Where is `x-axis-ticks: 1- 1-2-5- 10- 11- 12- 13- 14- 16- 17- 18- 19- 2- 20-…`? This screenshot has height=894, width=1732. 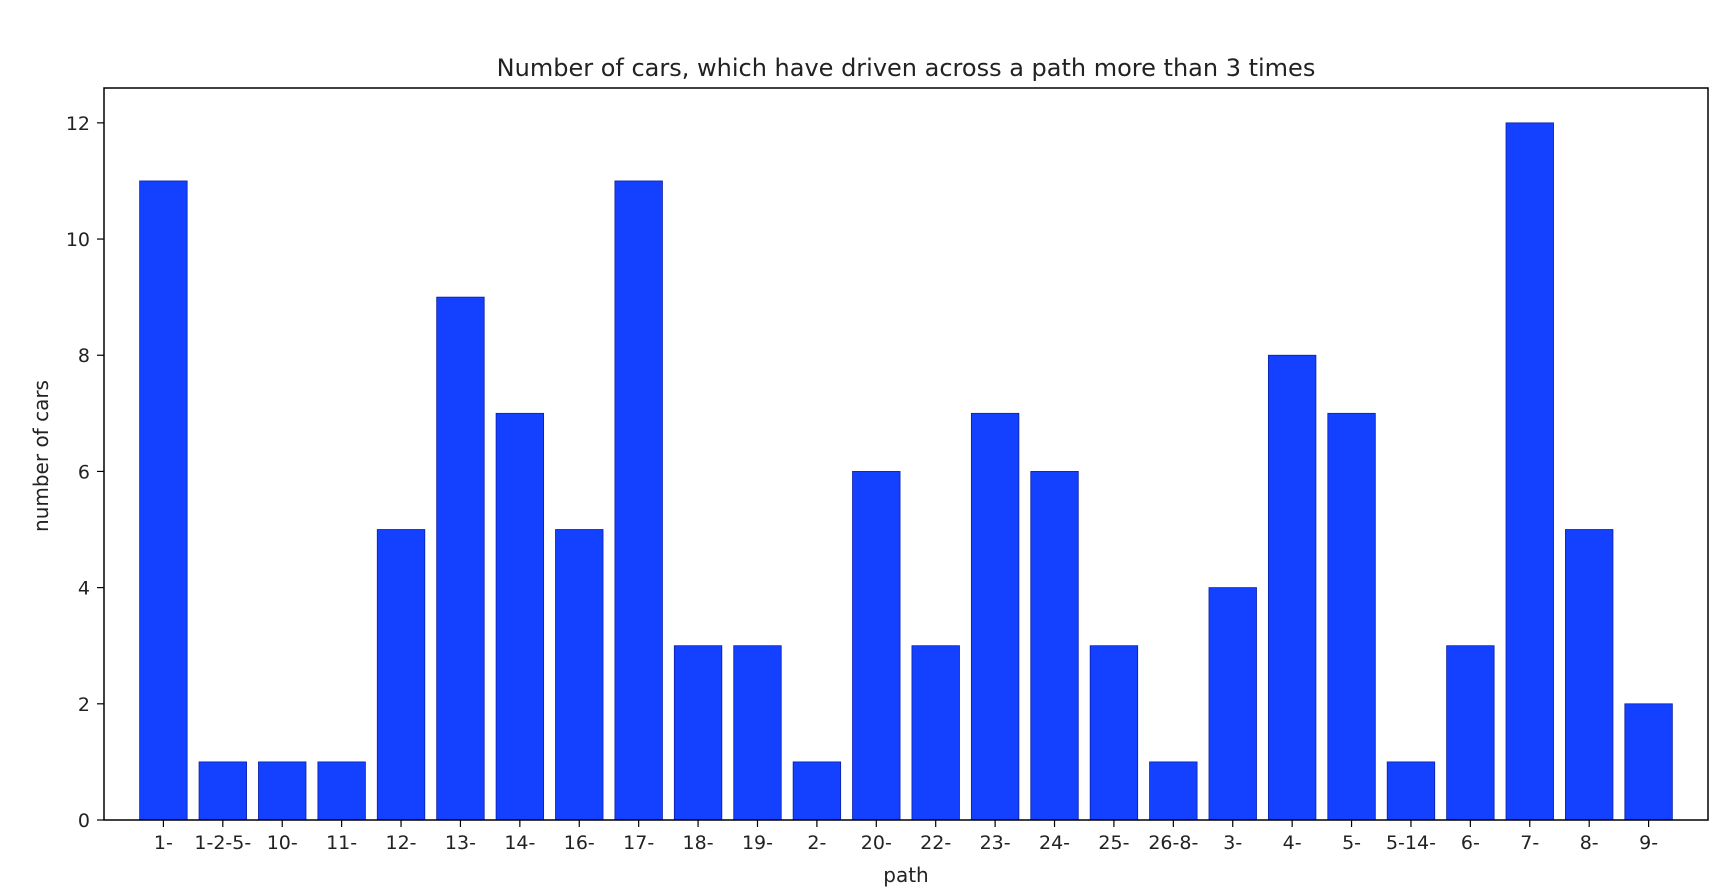
x-axis-ticks: 1- 1-2-5- 10- 11- 12- 13- 14- 16- 17- 18- 19- 2- 20-… is located at coordinates (906, 837).